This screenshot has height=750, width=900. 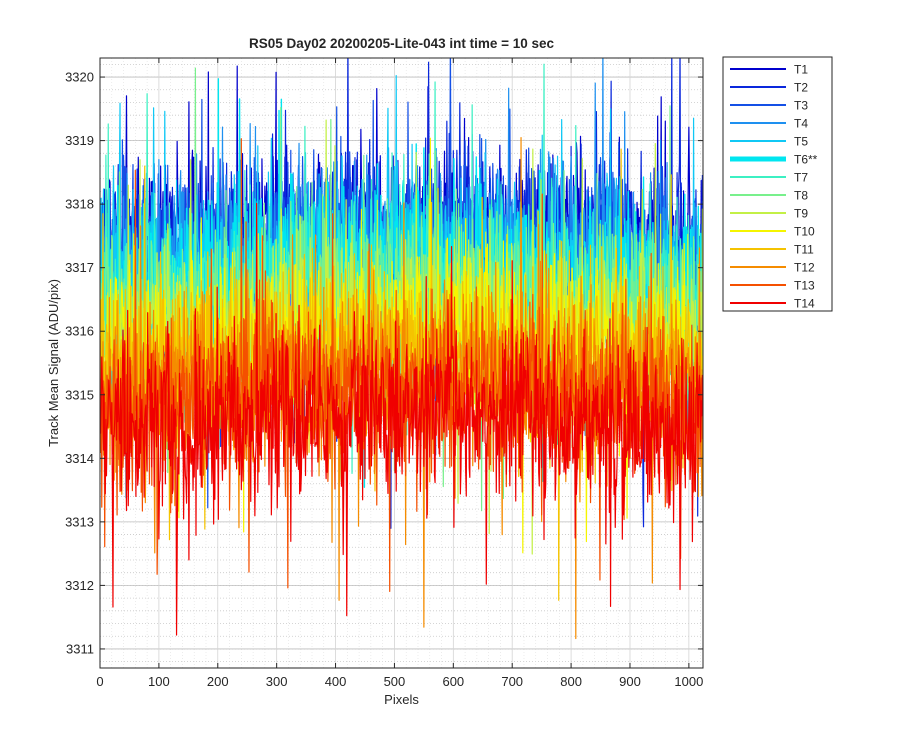 What do you see at coordinates (79, 585) in the screenshot?
I see `y-tick-label: 3312` at bounding box center [79, 585].